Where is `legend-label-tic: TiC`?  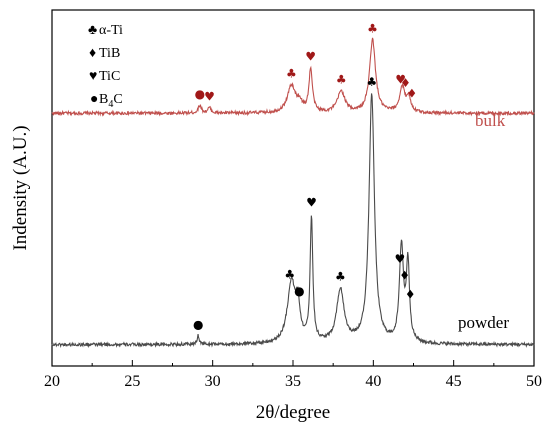
legend-label-tic: TiC is located at coordinates (109, 76).